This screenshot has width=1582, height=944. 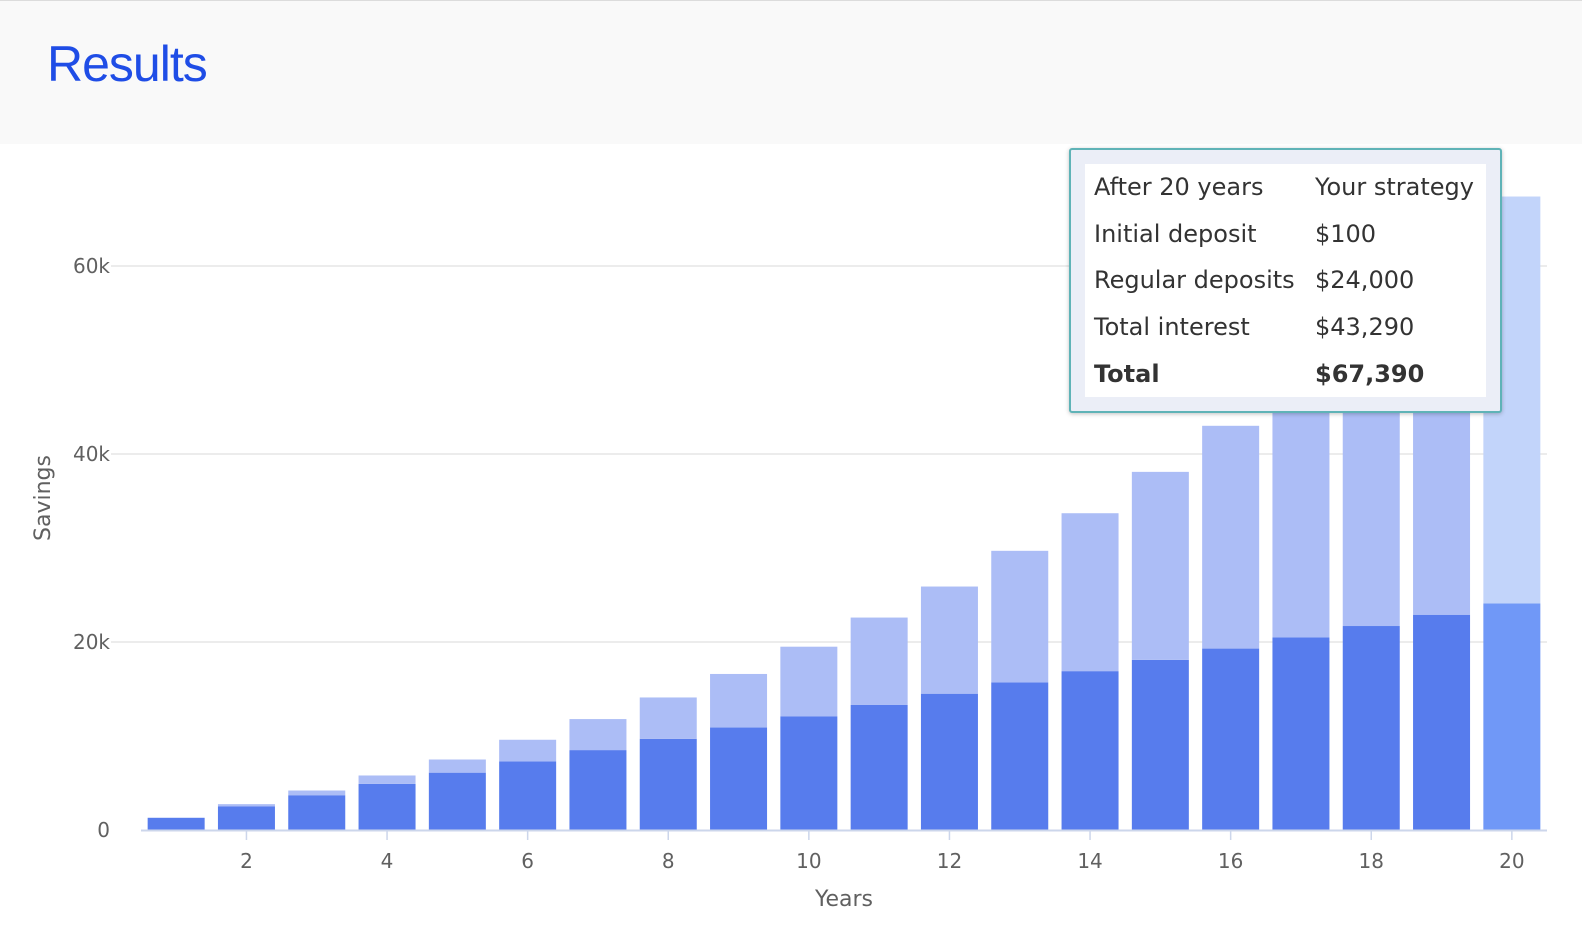 I want to click on x-tick-label: 8, so click(x=668, y=861).